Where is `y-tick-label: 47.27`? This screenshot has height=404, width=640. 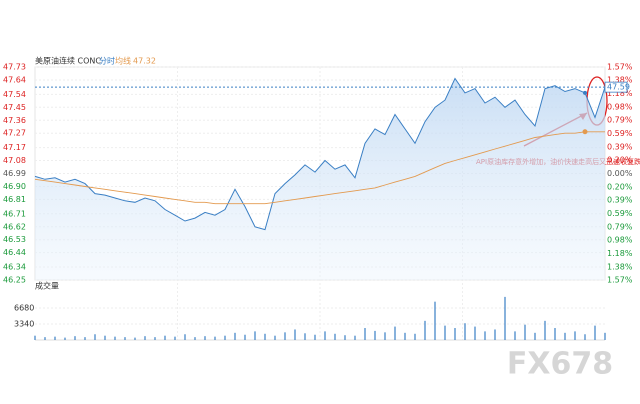 y-tick-label: 47.27 is located at coordinates (14, 133).